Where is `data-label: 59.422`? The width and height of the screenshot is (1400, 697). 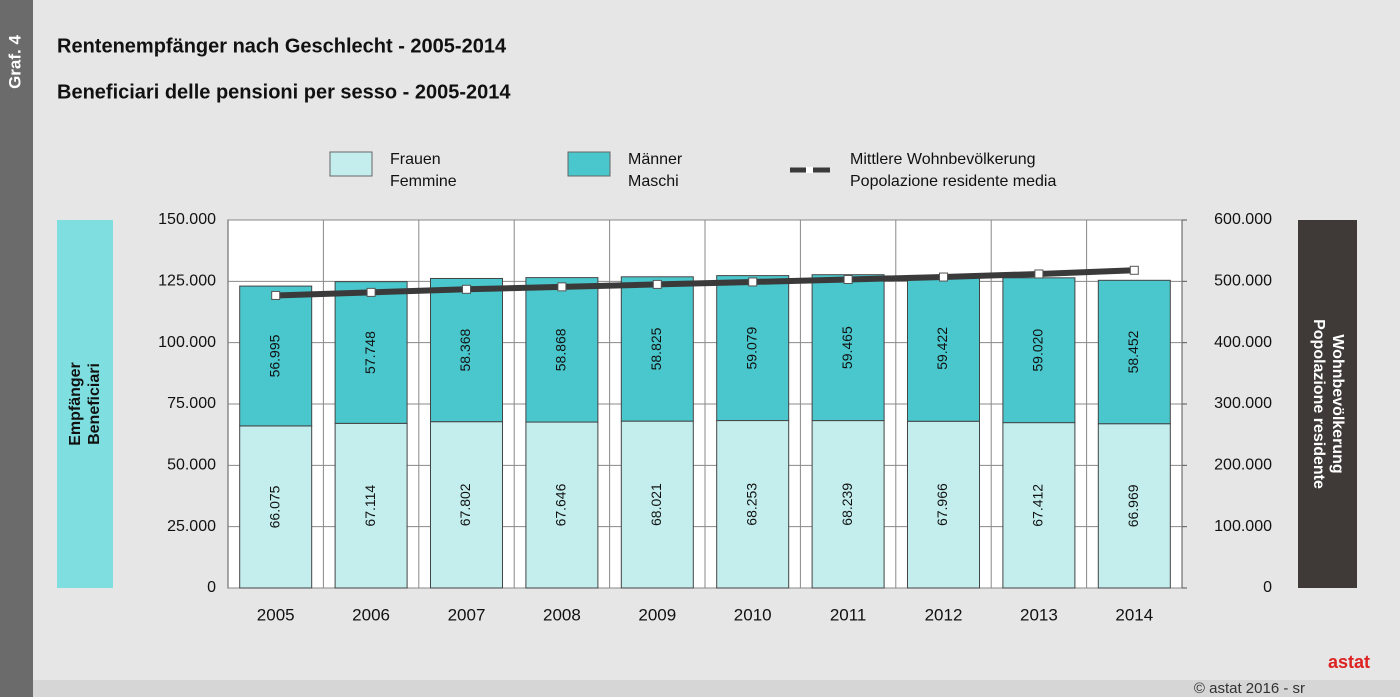 data-label: 59.422 is located at coordinates (942, 348).